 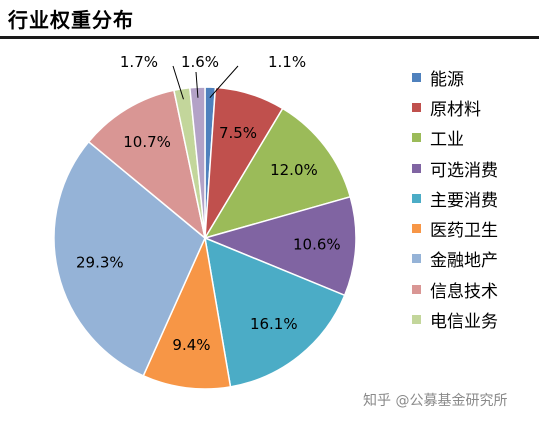 What do you see at coordinates (447, 79) in the screenshot?
I see `legend-label: 能源` at bounding box center [447, 79].